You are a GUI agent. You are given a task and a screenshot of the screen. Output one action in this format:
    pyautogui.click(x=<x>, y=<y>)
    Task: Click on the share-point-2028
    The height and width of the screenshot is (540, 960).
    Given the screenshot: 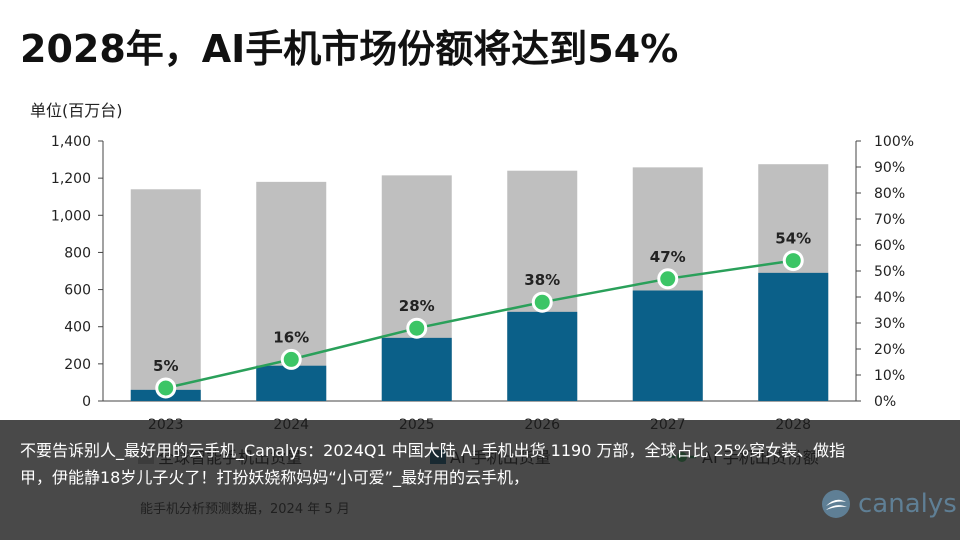 What is the action you would take?
    pyautogui.click(x=793, y=261)
    